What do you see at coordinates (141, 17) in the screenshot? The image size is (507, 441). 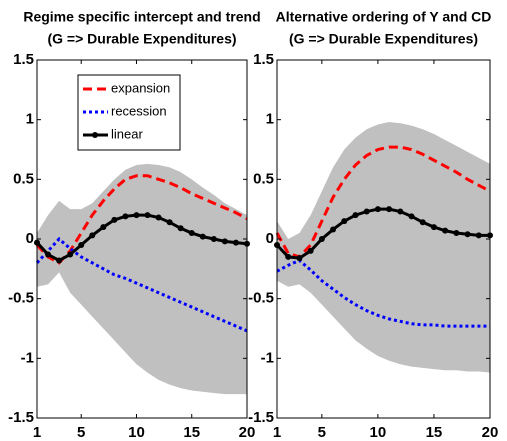 I see `chart-title: Regime specific intercept and trend` at bounding box center [141, 17].